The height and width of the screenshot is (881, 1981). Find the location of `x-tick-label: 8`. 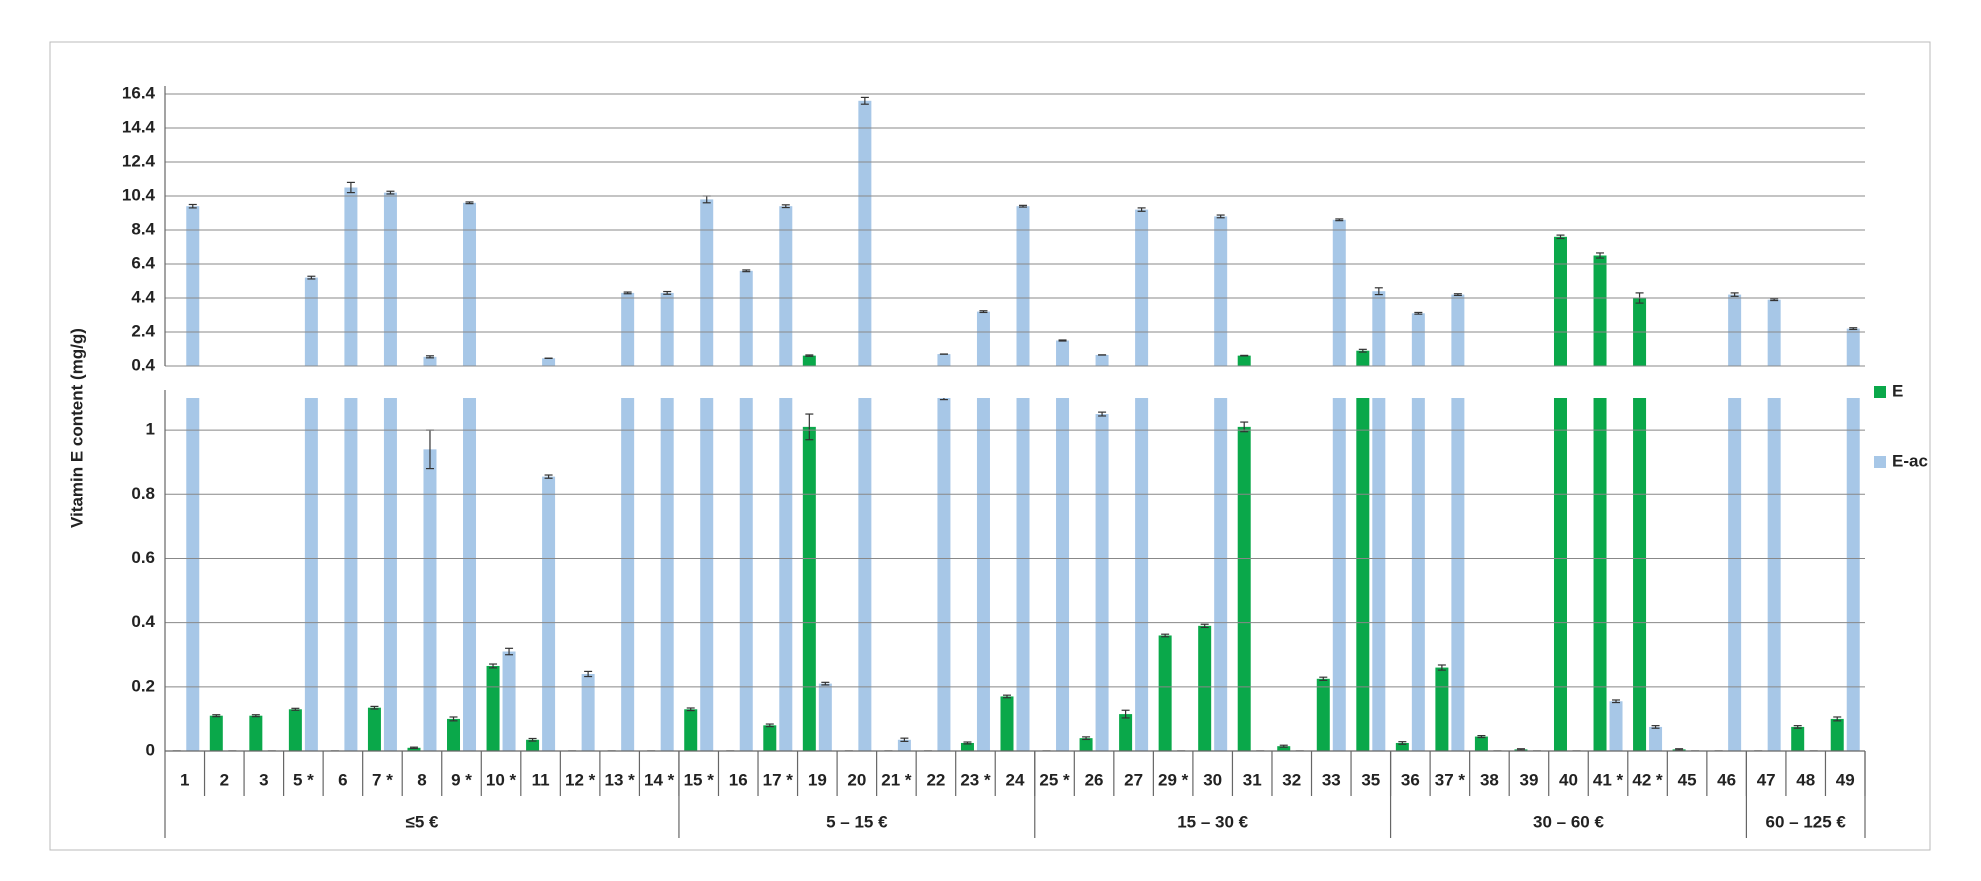

x-tick-label: 8 is located at coordinates (421, 779).